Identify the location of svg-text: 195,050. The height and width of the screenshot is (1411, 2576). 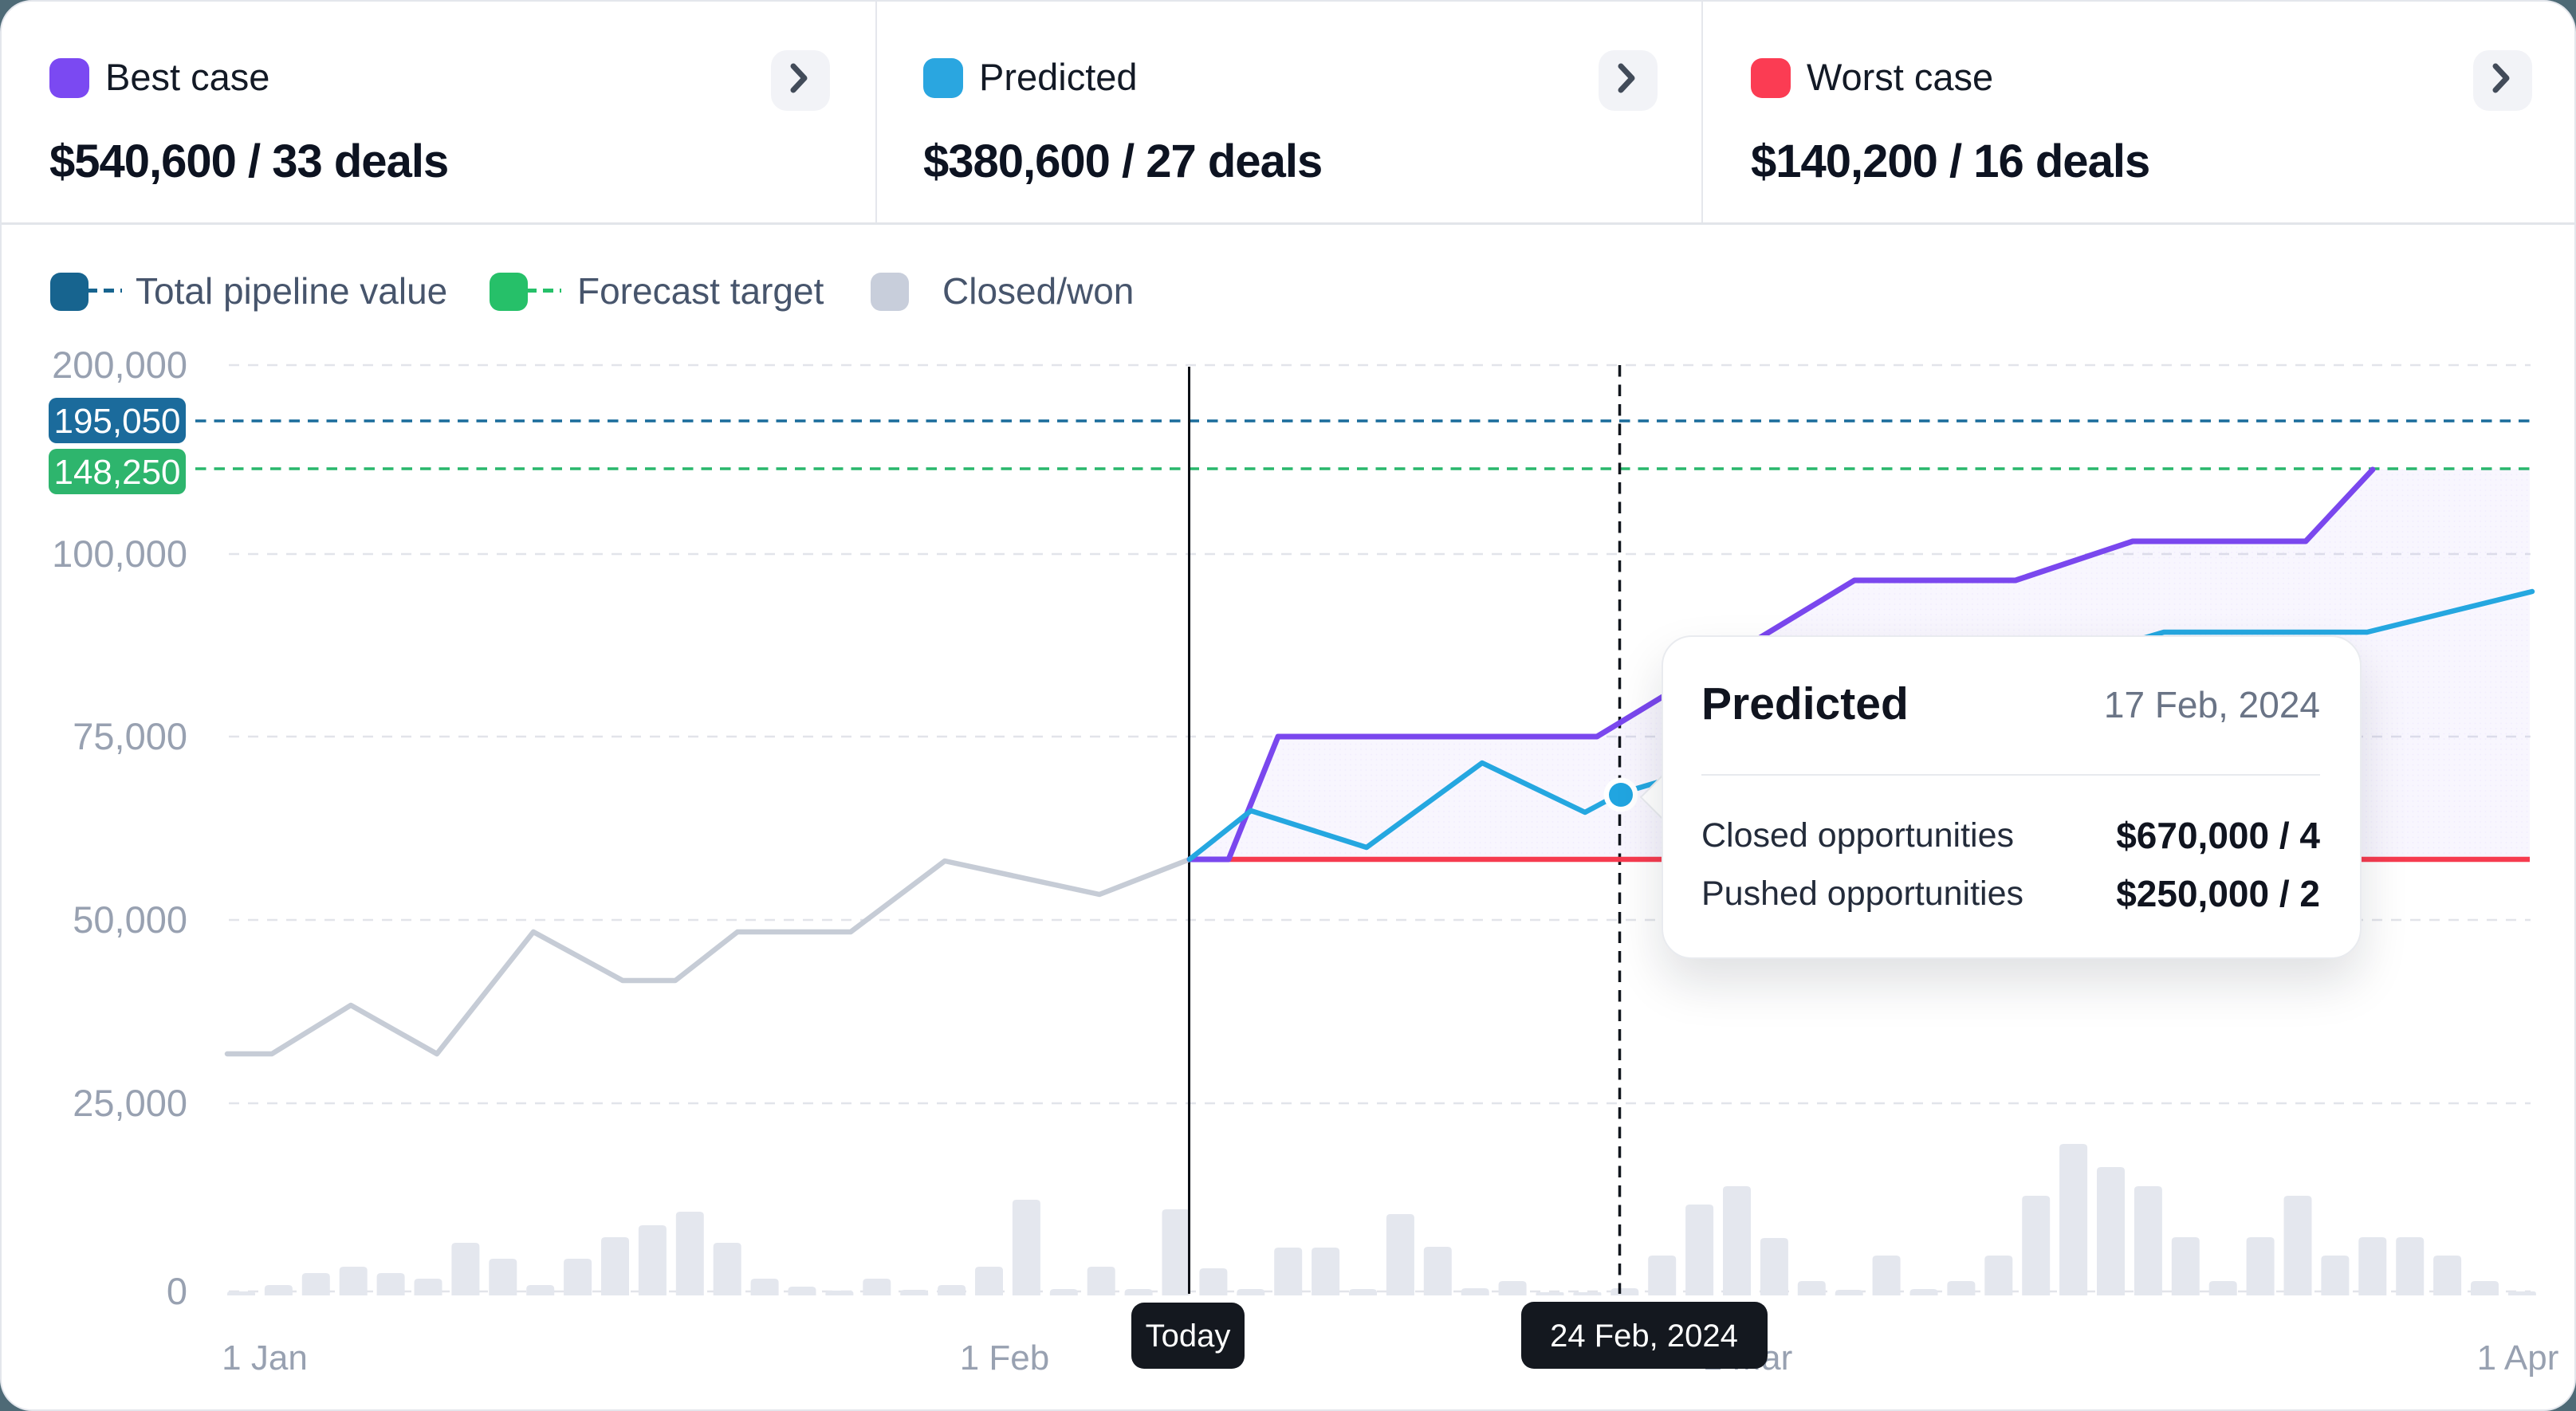
(117, 422).